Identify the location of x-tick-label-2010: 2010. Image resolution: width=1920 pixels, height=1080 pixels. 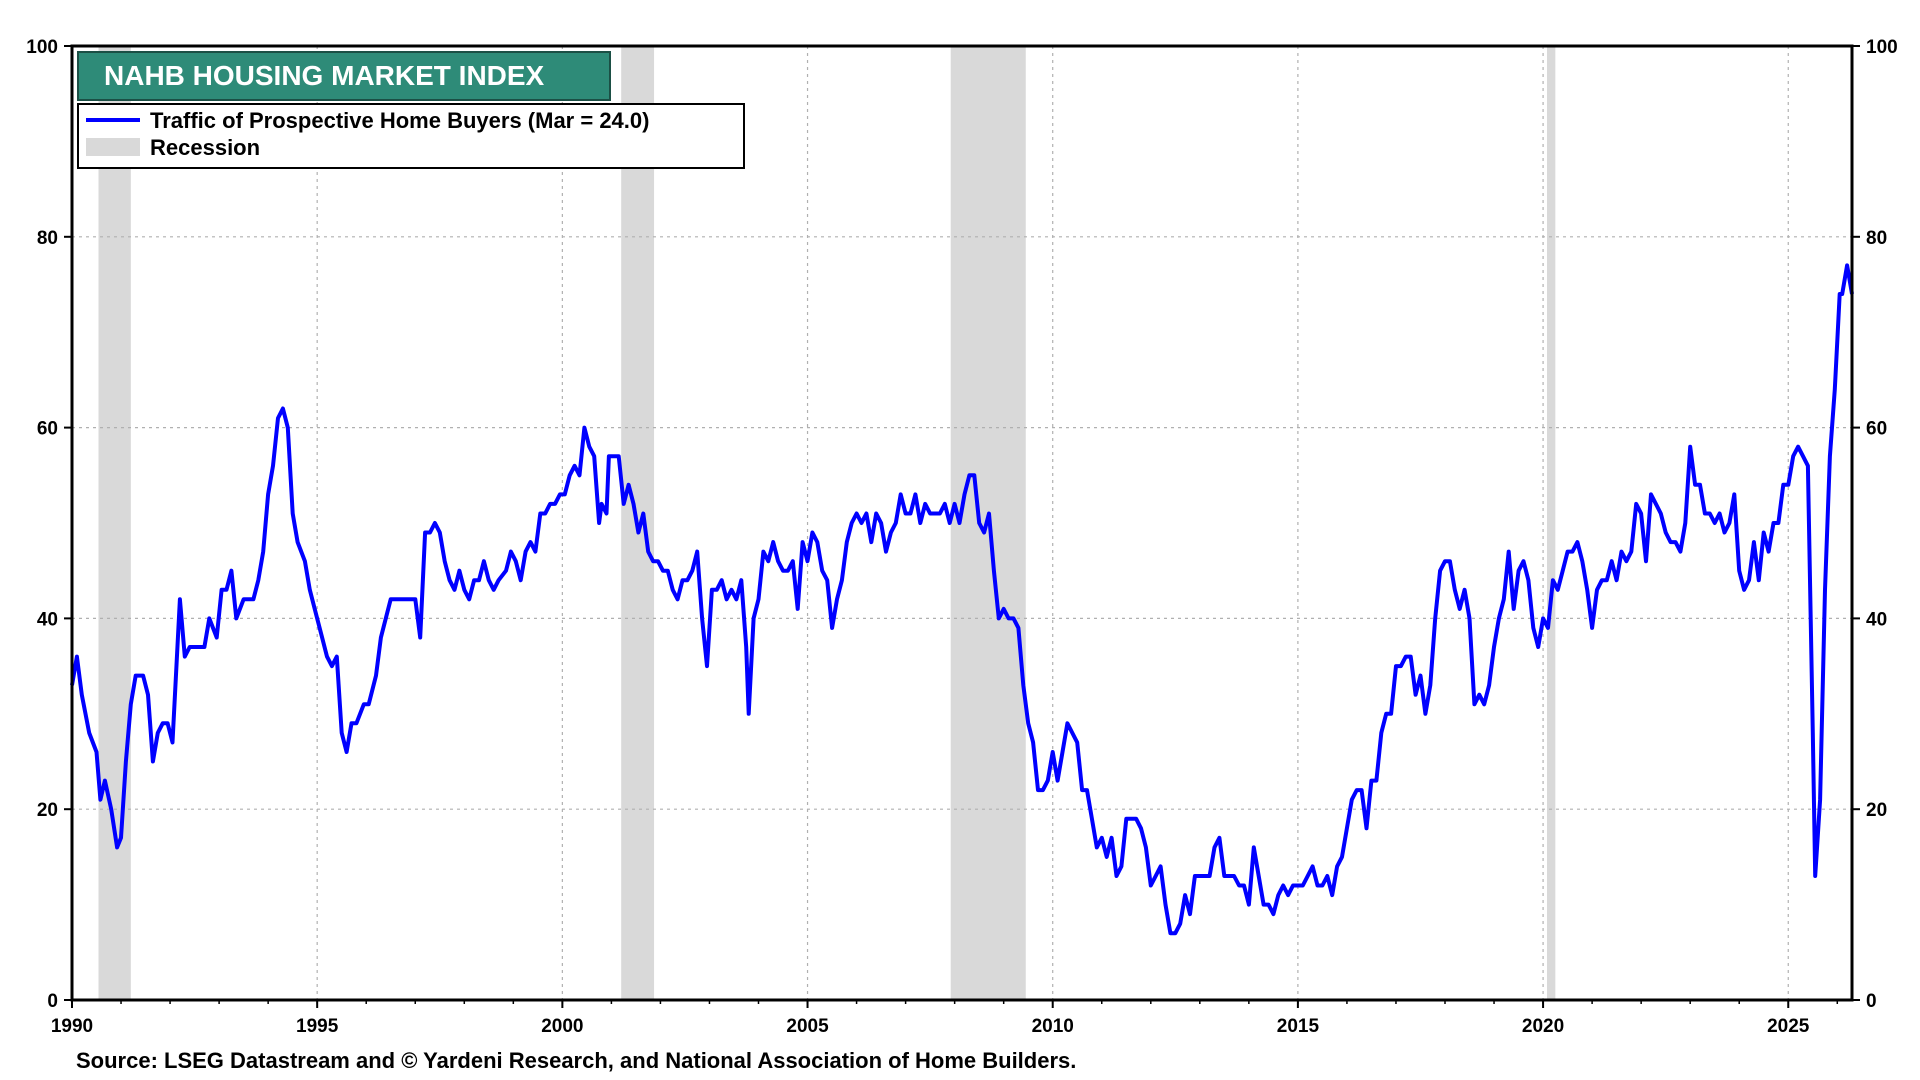
(1053, 1026).